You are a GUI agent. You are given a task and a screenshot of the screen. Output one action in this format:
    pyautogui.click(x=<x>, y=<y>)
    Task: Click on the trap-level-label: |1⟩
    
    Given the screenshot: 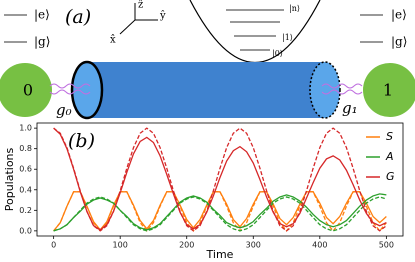 What is the action you would take?
    pyautogui.click(x=287, y=37)
    